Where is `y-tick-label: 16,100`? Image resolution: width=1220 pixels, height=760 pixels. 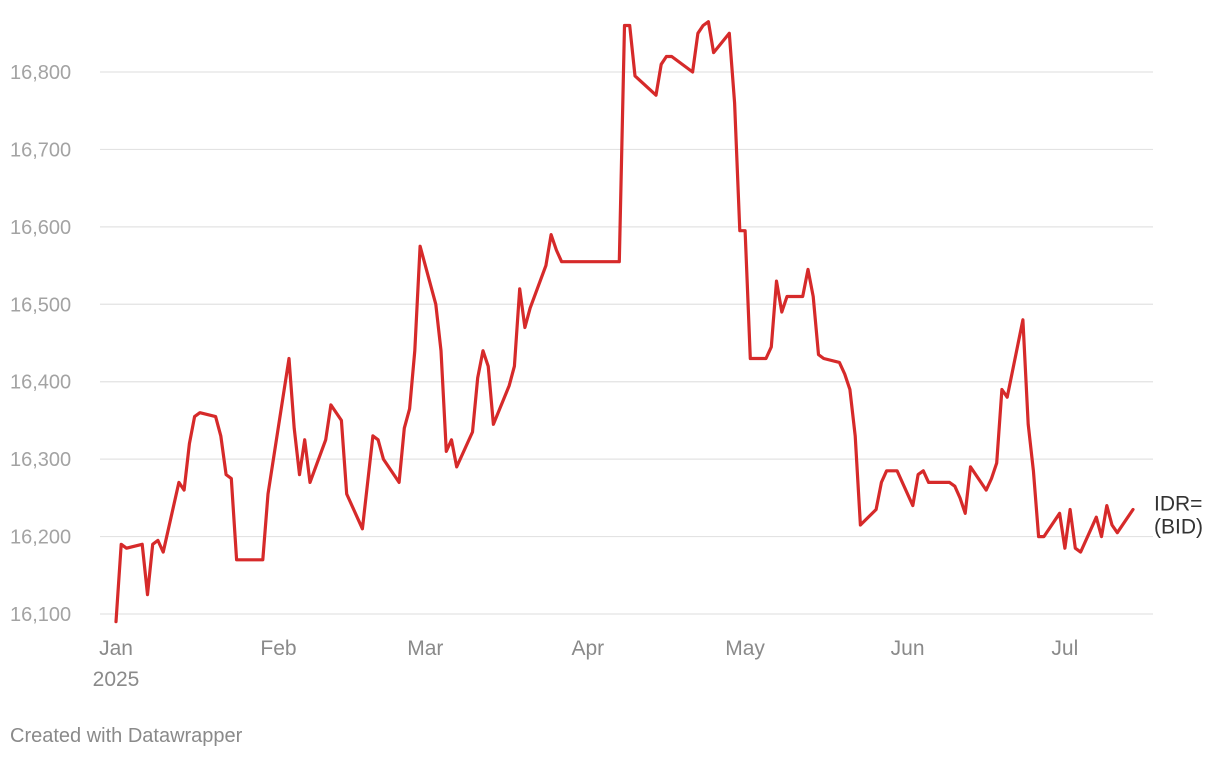
y-tick-label: 16,100 is located at coordinates (40, 615).